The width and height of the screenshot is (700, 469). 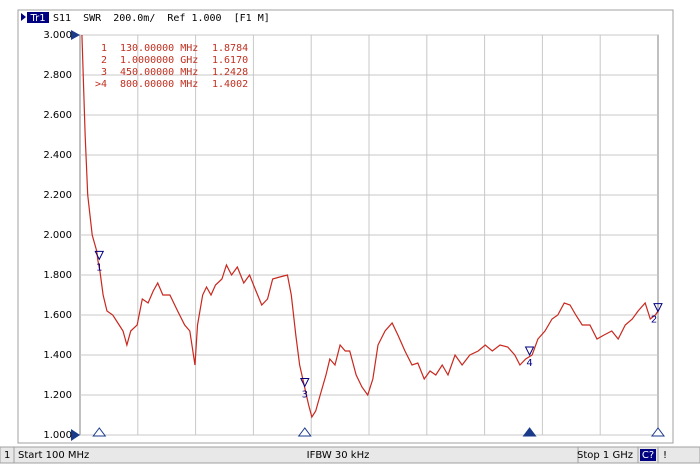 I want to click on marker-value: 1.4002, so click(x=230, y=84).